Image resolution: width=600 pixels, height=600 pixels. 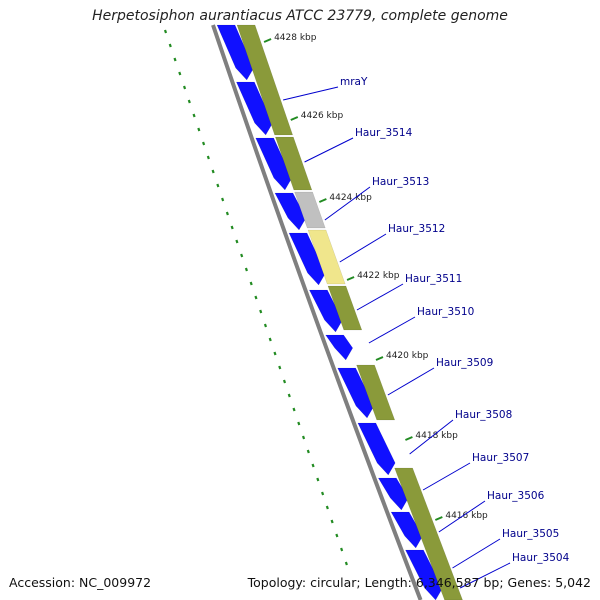 I want to click on gene-label: Haur_3513, so click(x=400, y=182).